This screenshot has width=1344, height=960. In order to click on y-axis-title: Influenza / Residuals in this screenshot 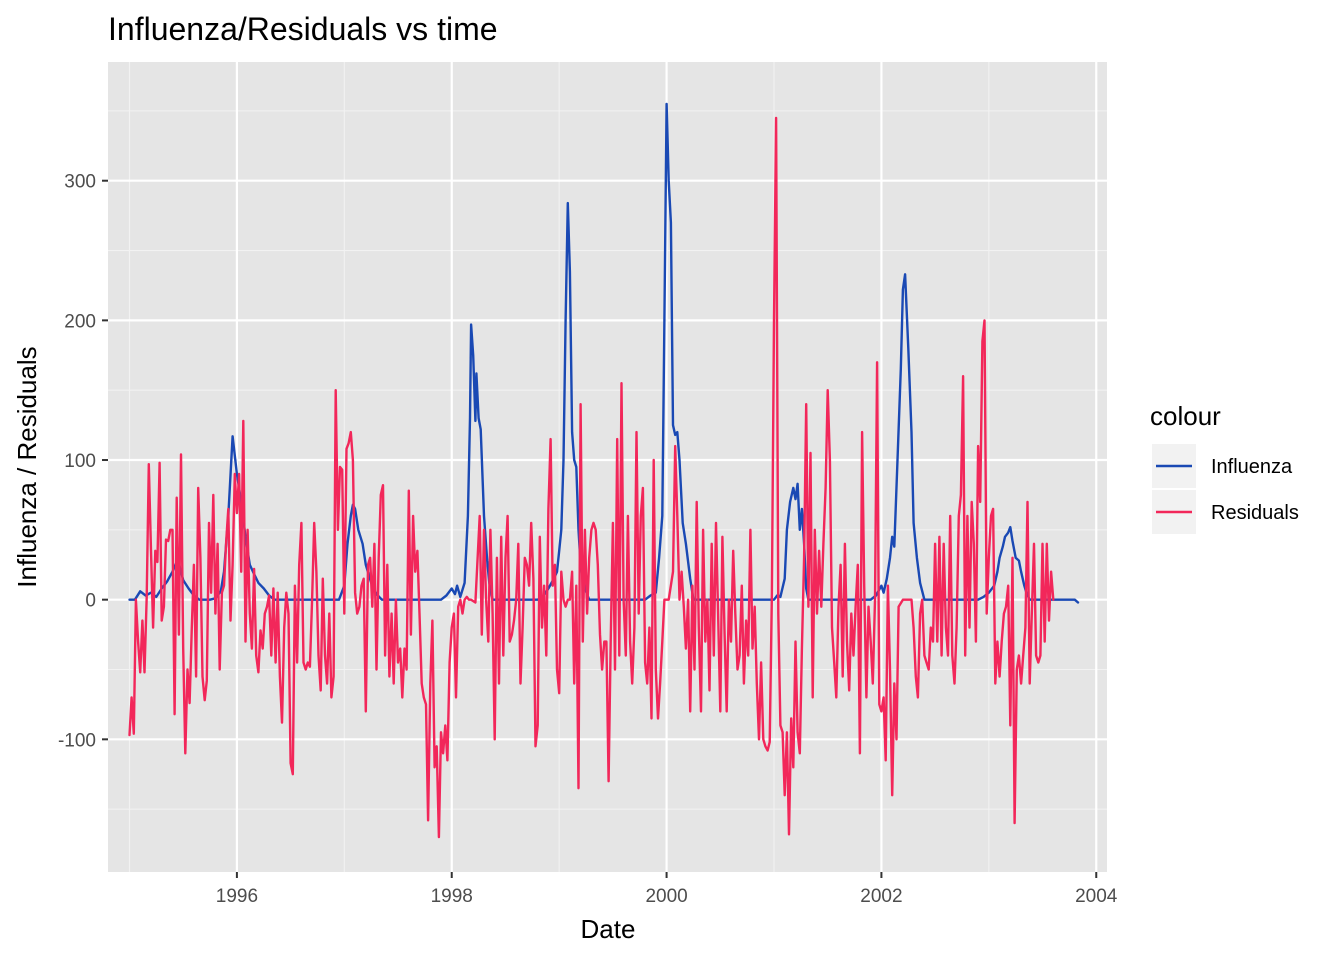, I will do `click(27, 466)`.